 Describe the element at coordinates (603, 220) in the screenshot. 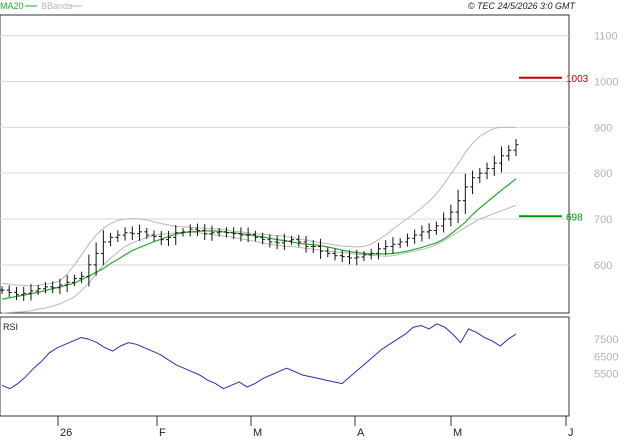

I see `price-tick-label: 700` at that location.